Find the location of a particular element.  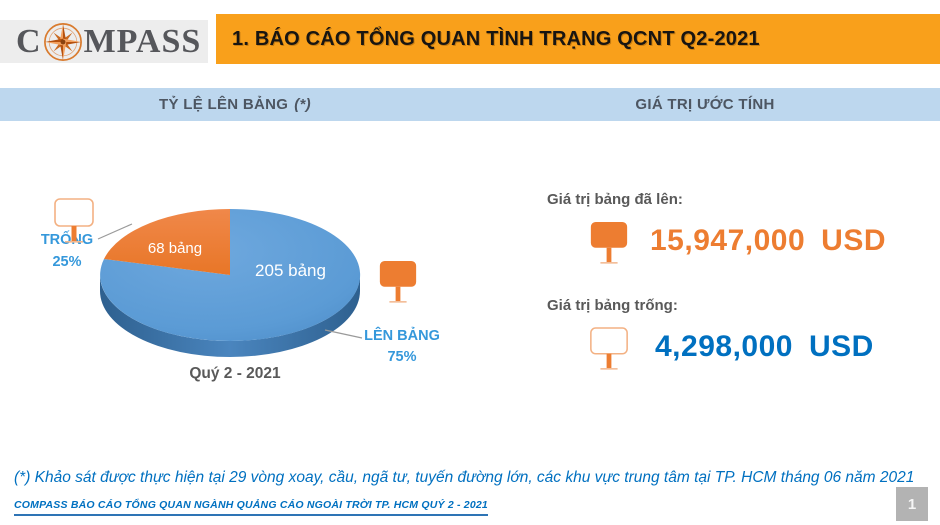

compass-logo: C MPASS is located at coordinates (104, 41).